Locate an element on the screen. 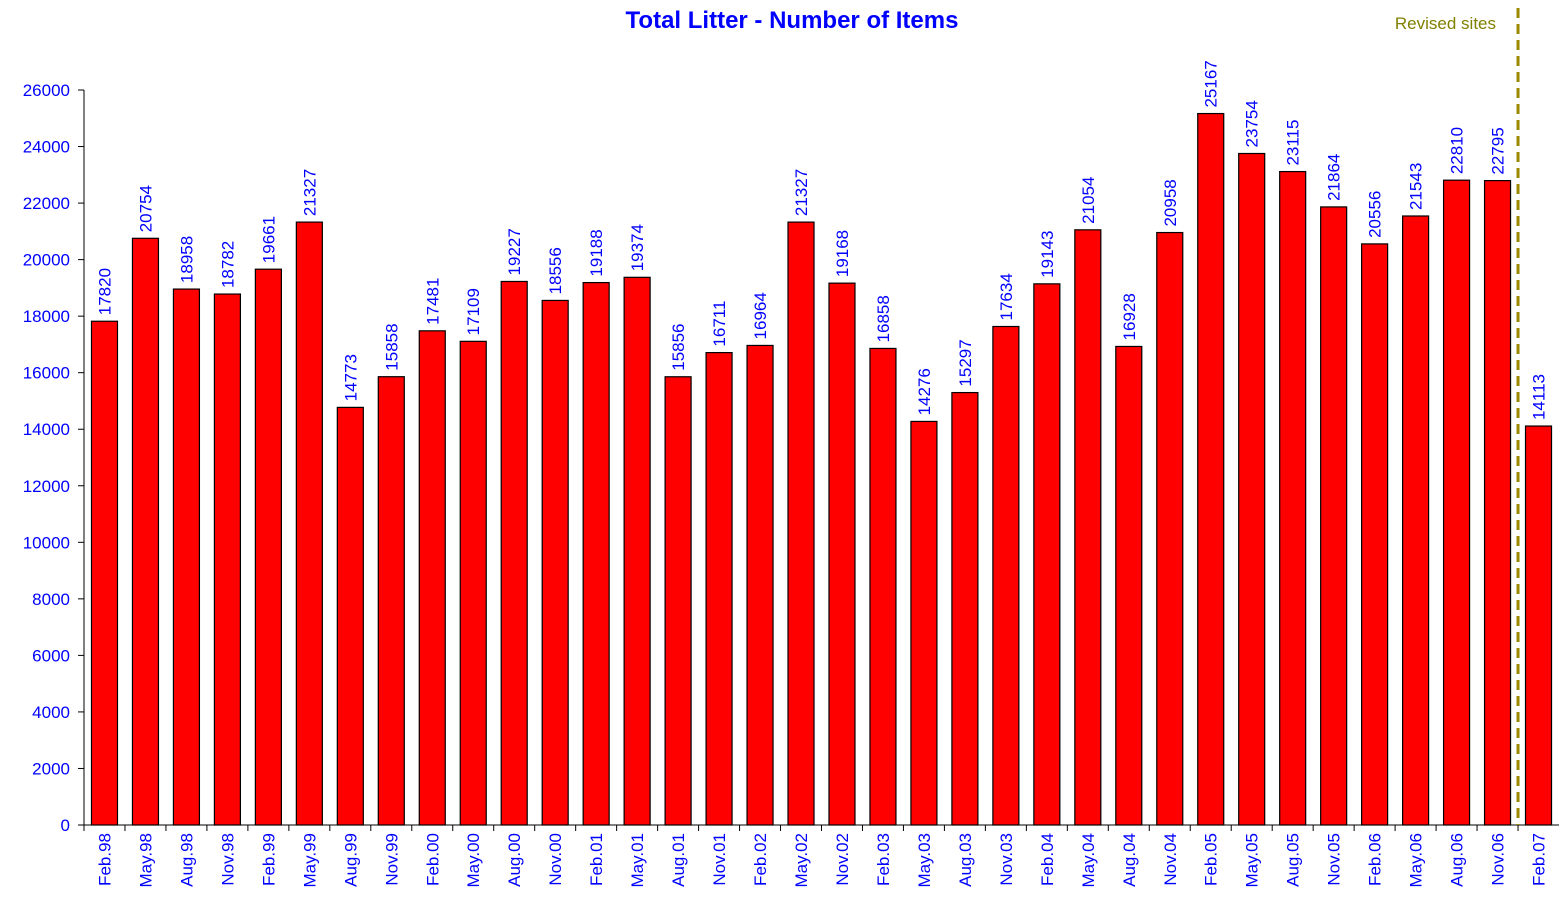 This screenshot has width=1560, height=911. y-tick-label: 6000 is located at coordinates (51, 655).